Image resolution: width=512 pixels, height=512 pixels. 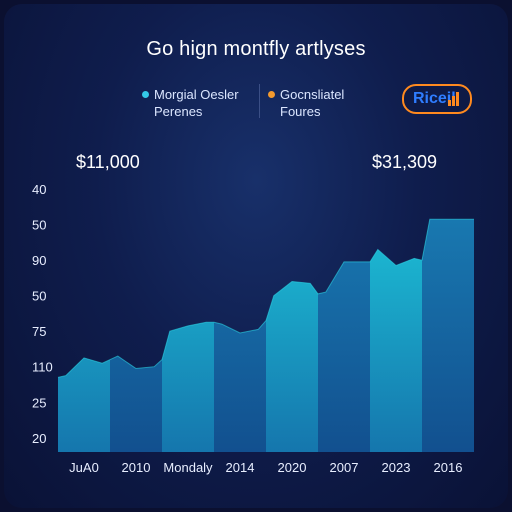 What do you see at coordinates (434, 98) in the screenshot?
I see `brand-logo-text: Riceil` at bounding box center [434, 98].